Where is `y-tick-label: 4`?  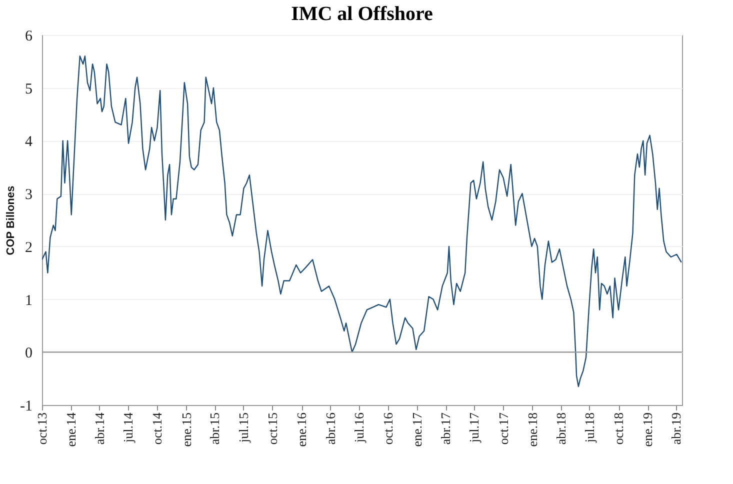
y-tick-label: 4 is located at coordinates (29, 142).